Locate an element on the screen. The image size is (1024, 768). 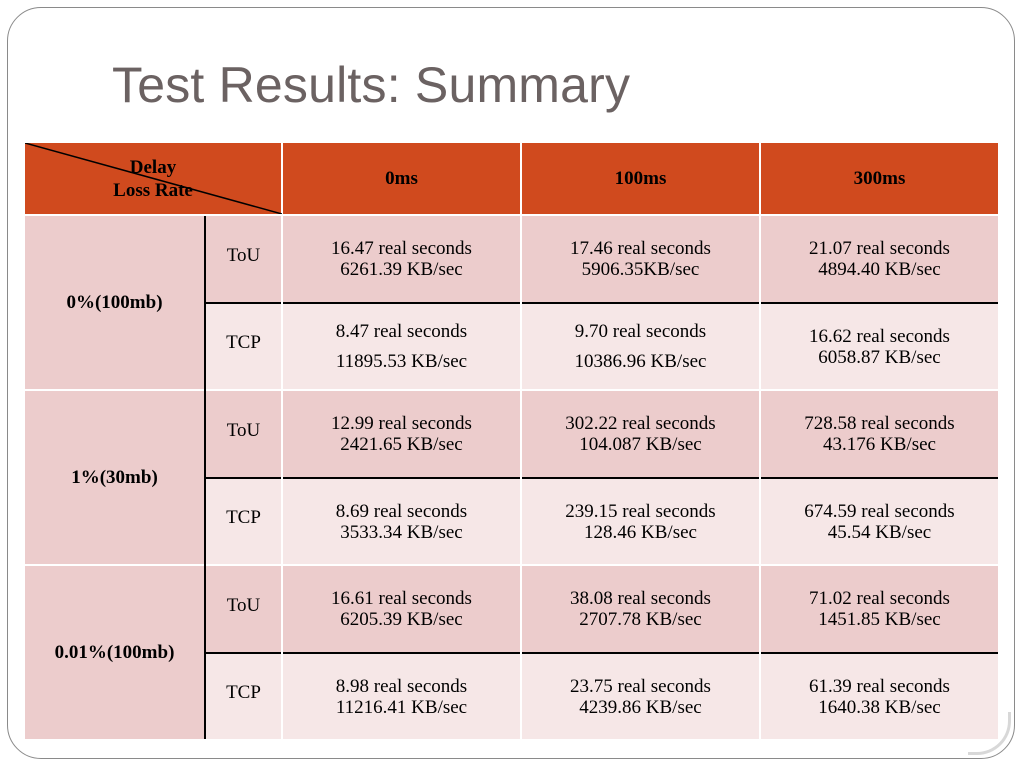
result-cell: 16.62 real seconds 6058.87 KB/sec is located at coordinates (878, 346).